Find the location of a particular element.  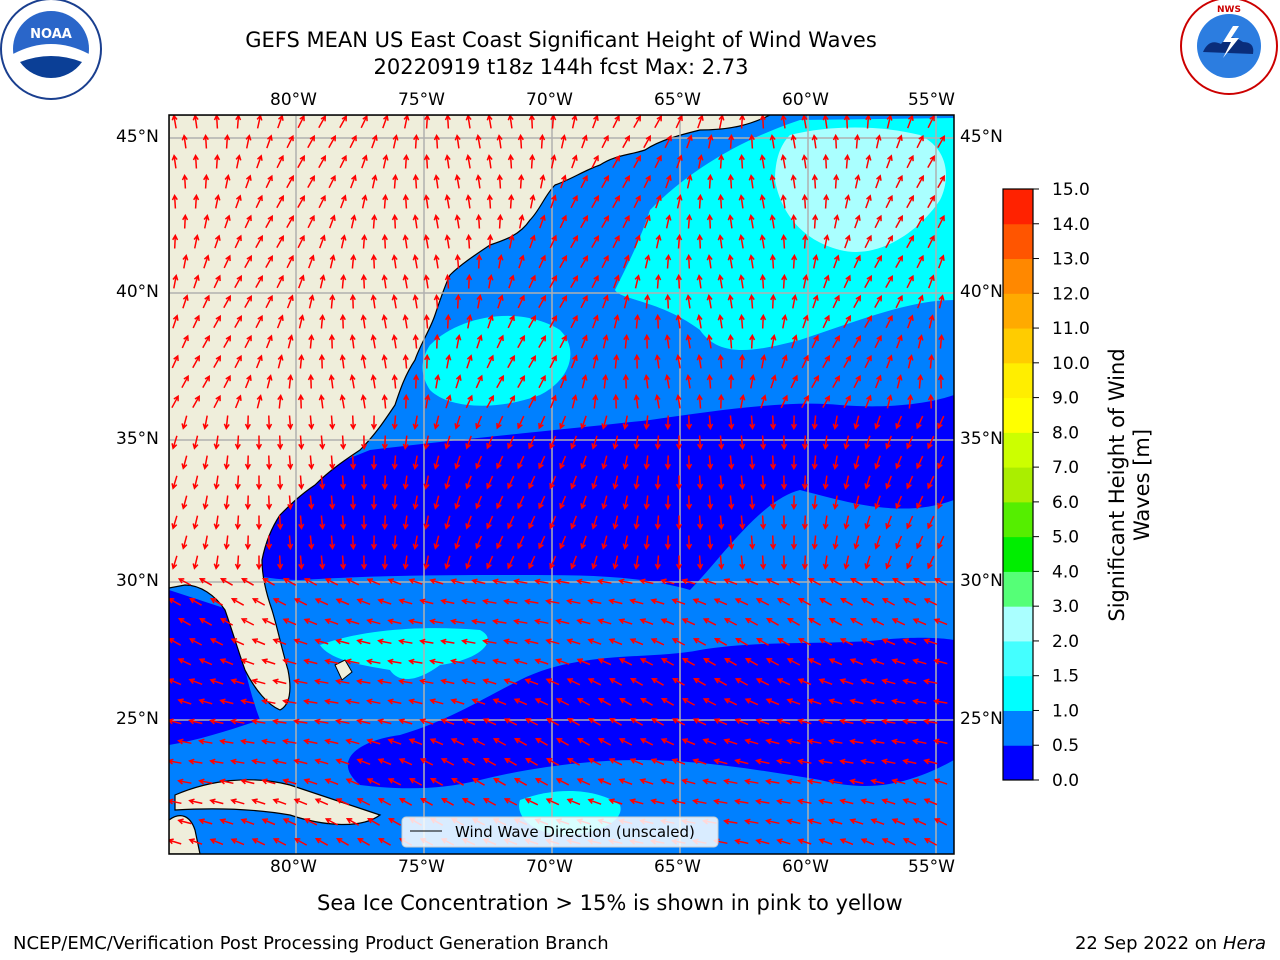

wave-field-low-band is located at coordinates (577, 492).